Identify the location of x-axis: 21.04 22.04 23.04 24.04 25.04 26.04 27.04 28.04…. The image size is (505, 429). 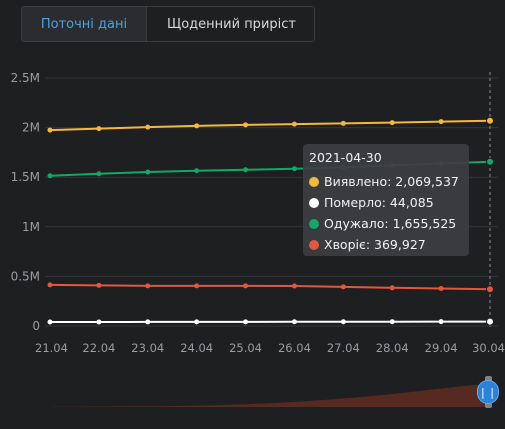
(270, 348).